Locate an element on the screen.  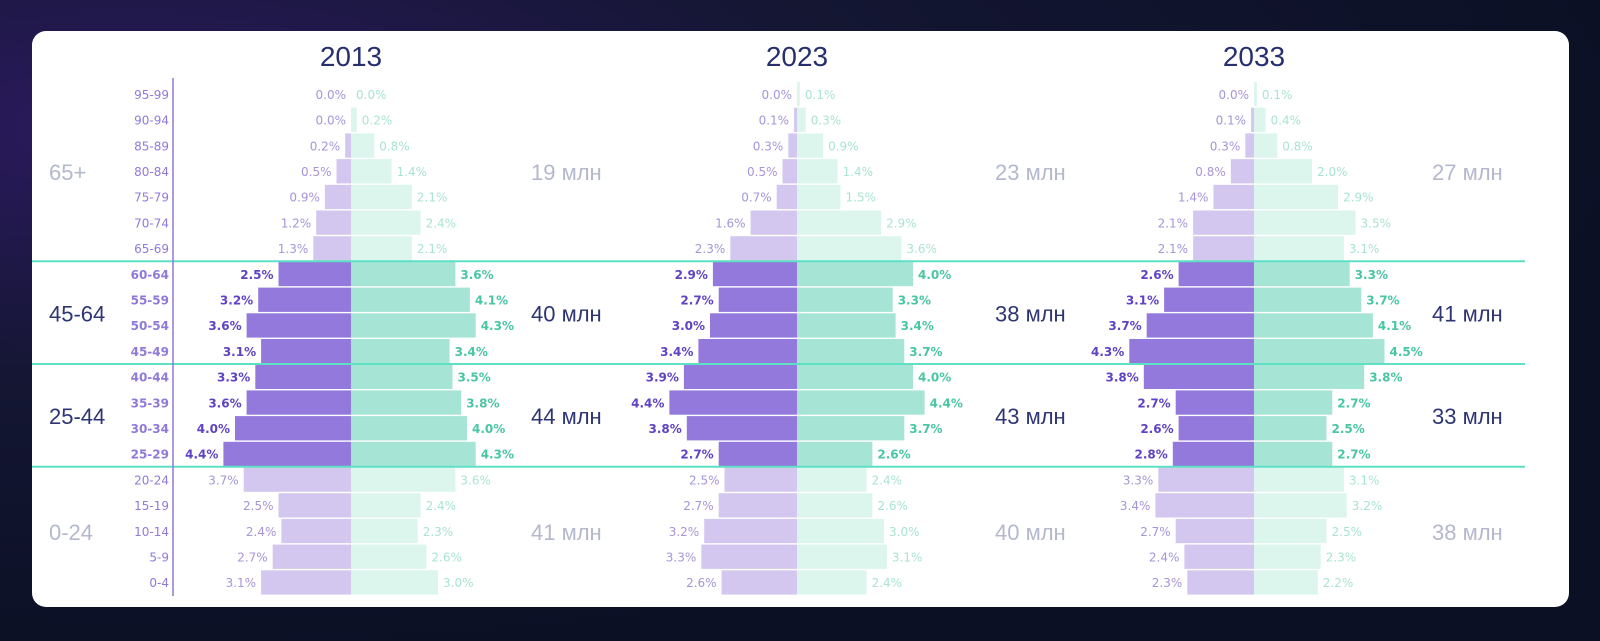
value-label-right: 4.0% is located at coordinates (934, 378).